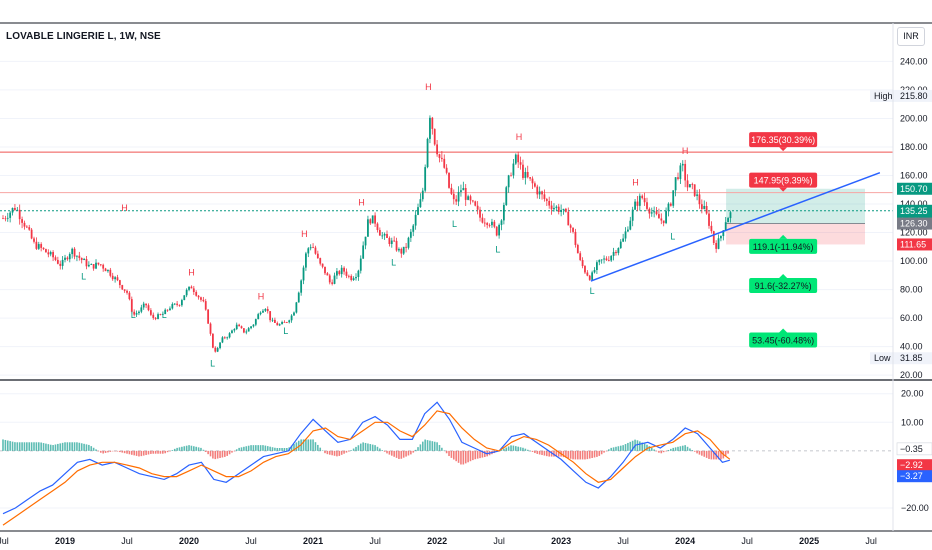 The image size is (932, 550). I want to click on macd-tick-label: 10.00, so click(912, 422).